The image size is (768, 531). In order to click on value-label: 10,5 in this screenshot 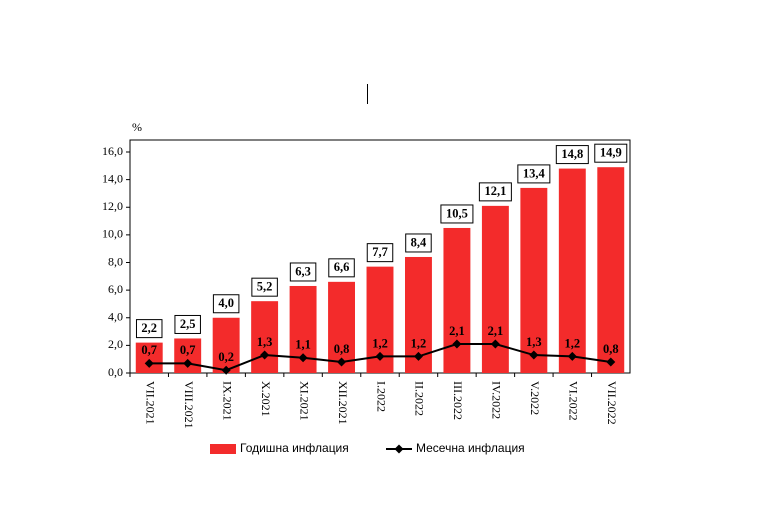, I will do `click(457, 213)`.